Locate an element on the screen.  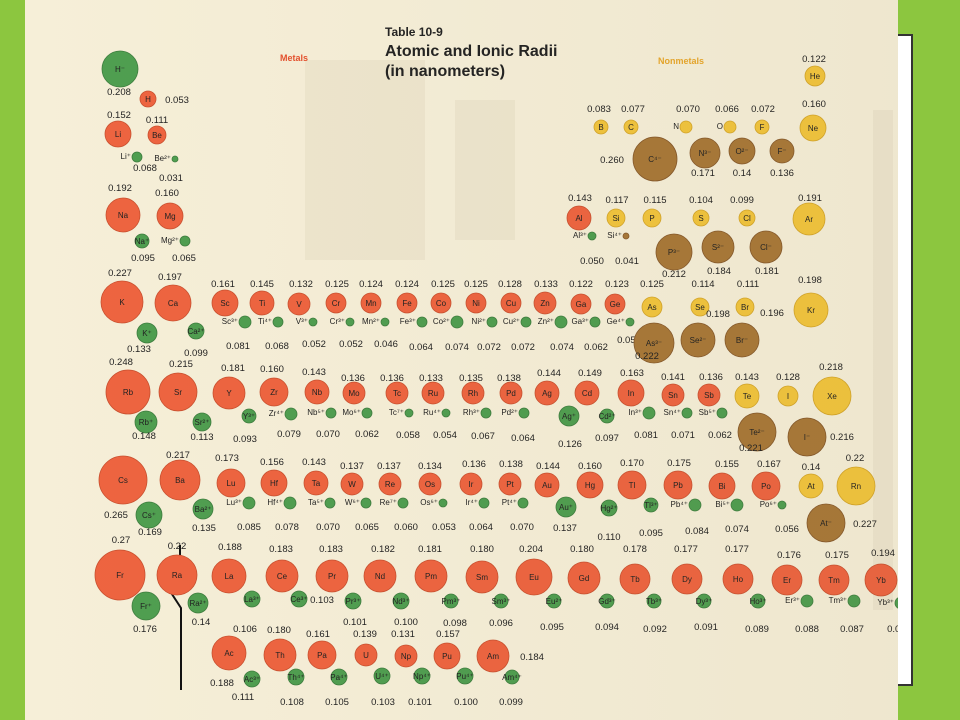
circle-cs is located at coordinates (123, 480).